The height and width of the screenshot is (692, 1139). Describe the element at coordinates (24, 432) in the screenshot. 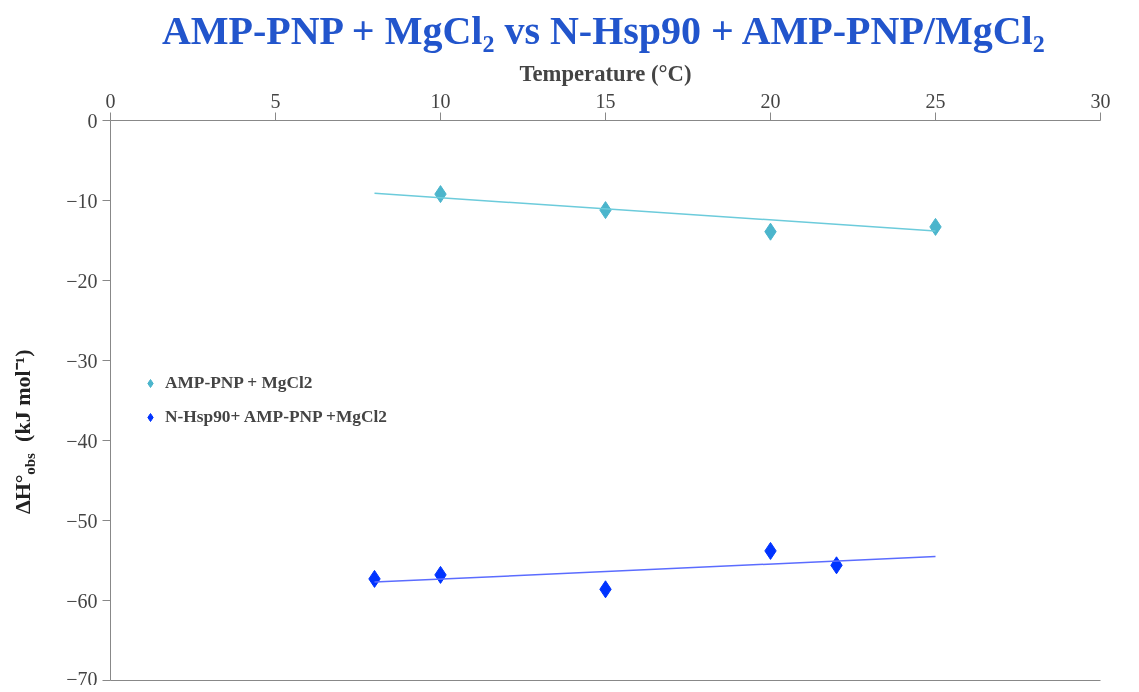

I see `y-axis-title: ΔH°obs (kJ mol⁻¹)` at that location.